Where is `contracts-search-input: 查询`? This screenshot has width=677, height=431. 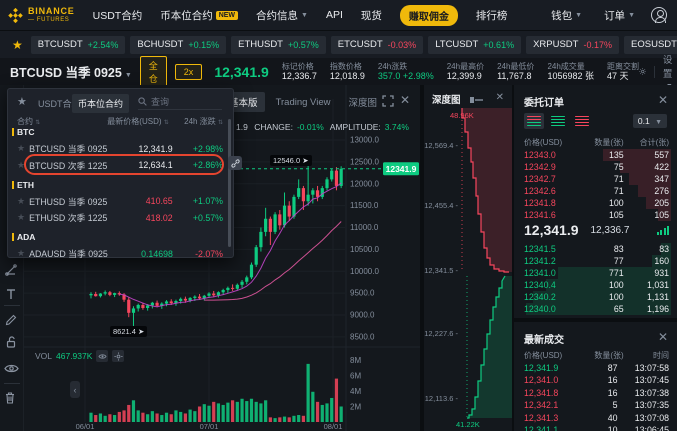 contracts-search-input: 查询 is located at coordinates (180, 102).